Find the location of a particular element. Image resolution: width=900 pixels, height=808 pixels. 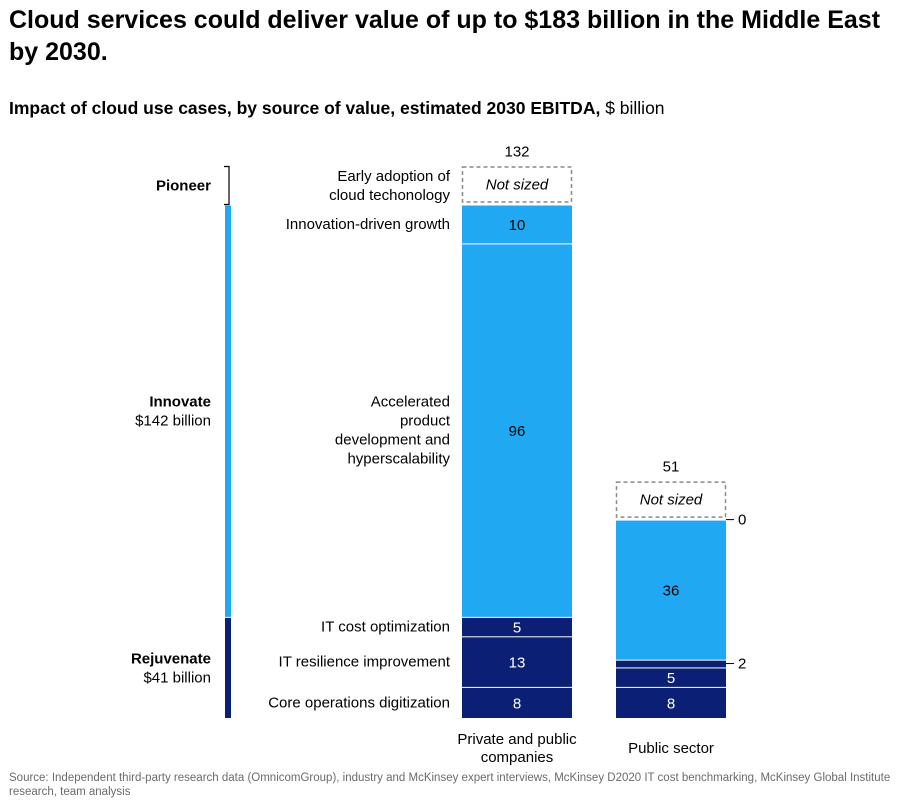

total-label-0: 132 is located at coordinates (516, 152).